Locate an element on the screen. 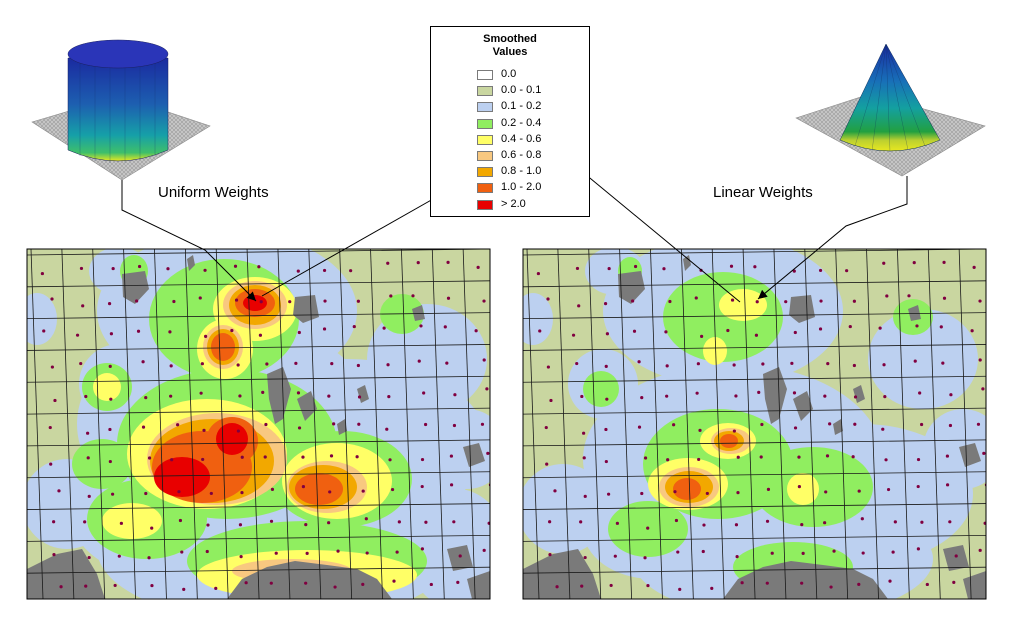 The width and height of the screenshot is (1016, 622). legend-label: 0.2 - 0.4 is located at coordinates (521, 122).